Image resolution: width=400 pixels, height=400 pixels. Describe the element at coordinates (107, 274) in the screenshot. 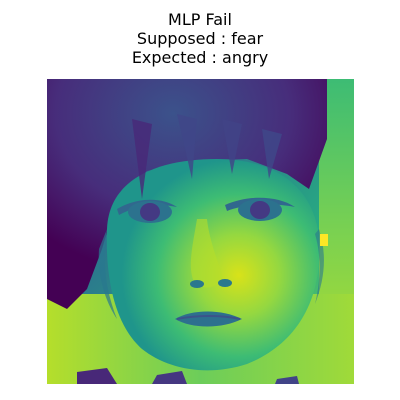

I see `face-left-shadow` at that location.